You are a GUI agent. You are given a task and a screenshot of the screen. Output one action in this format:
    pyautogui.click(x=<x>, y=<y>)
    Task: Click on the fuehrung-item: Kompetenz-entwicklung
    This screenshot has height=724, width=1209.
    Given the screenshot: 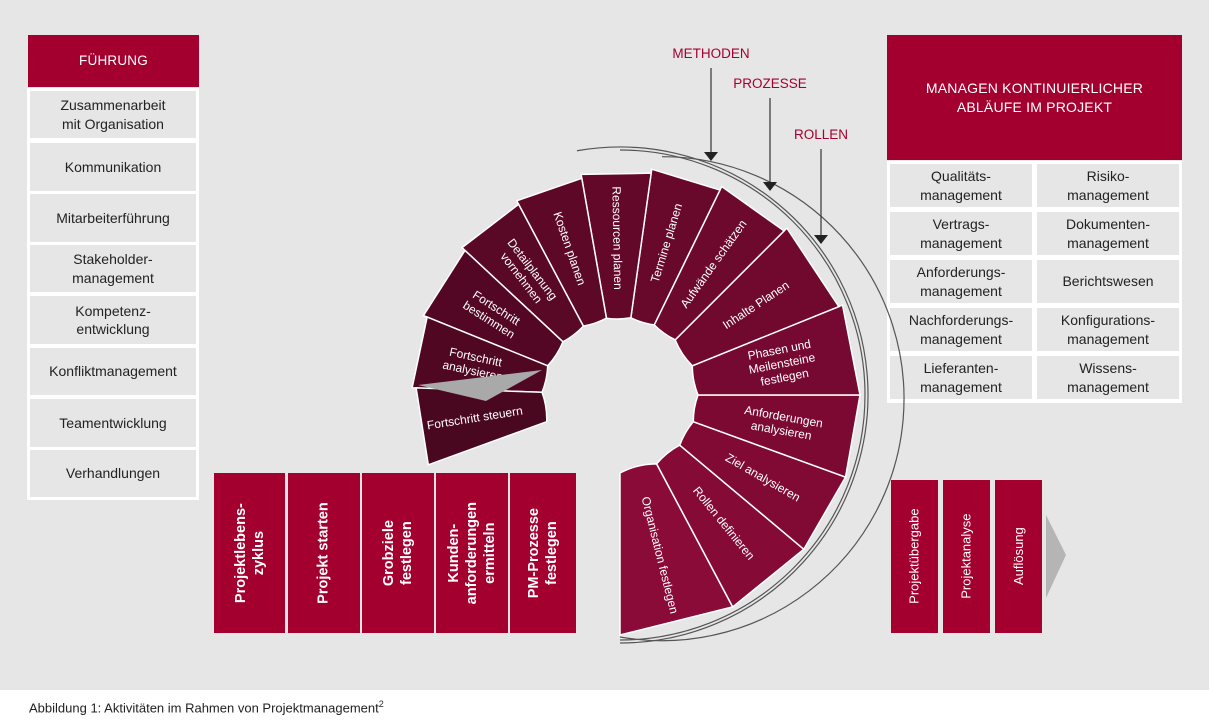 What is the action you would take?
    pyautogui.click(x=113, y=320)
    